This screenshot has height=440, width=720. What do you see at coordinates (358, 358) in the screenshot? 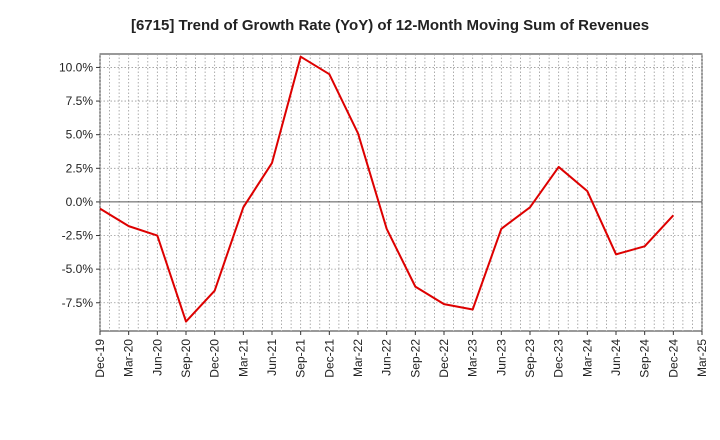
I see `x-tick-label: Mar-22` at bounding box center [358, 358].